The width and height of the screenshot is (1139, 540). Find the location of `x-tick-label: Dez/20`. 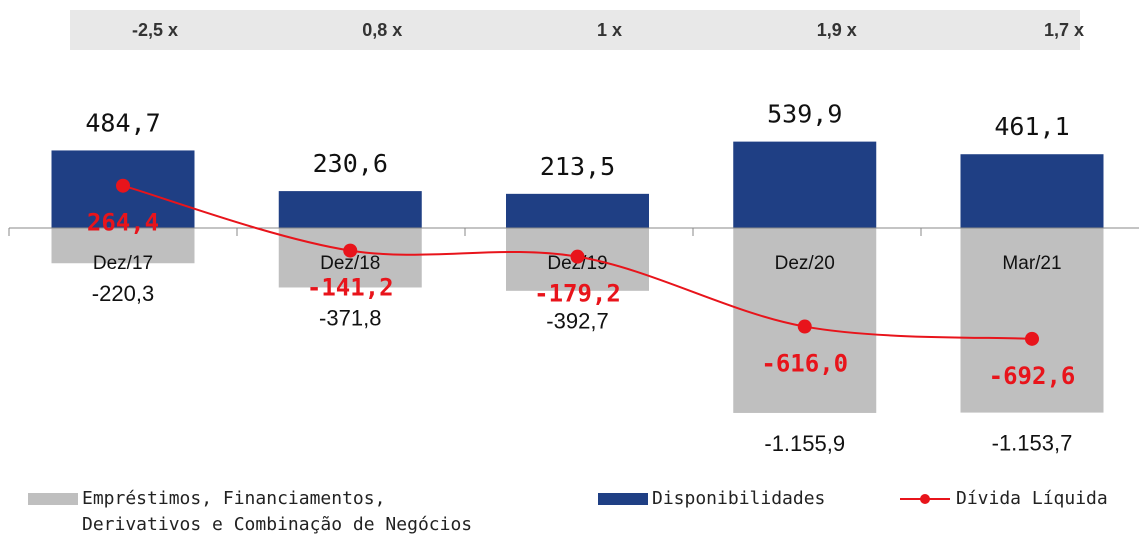

x-tick-label: Dez/20 is located at coordinates (805, 263).